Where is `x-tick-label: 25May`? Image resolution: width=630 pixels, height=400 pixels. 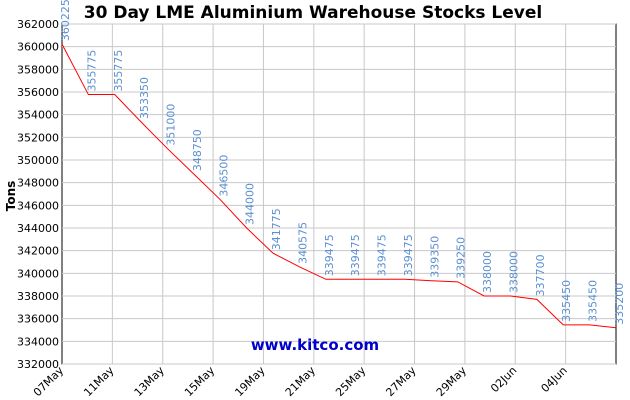
x-tick-label: 25May is located at coordinates (351, 382).